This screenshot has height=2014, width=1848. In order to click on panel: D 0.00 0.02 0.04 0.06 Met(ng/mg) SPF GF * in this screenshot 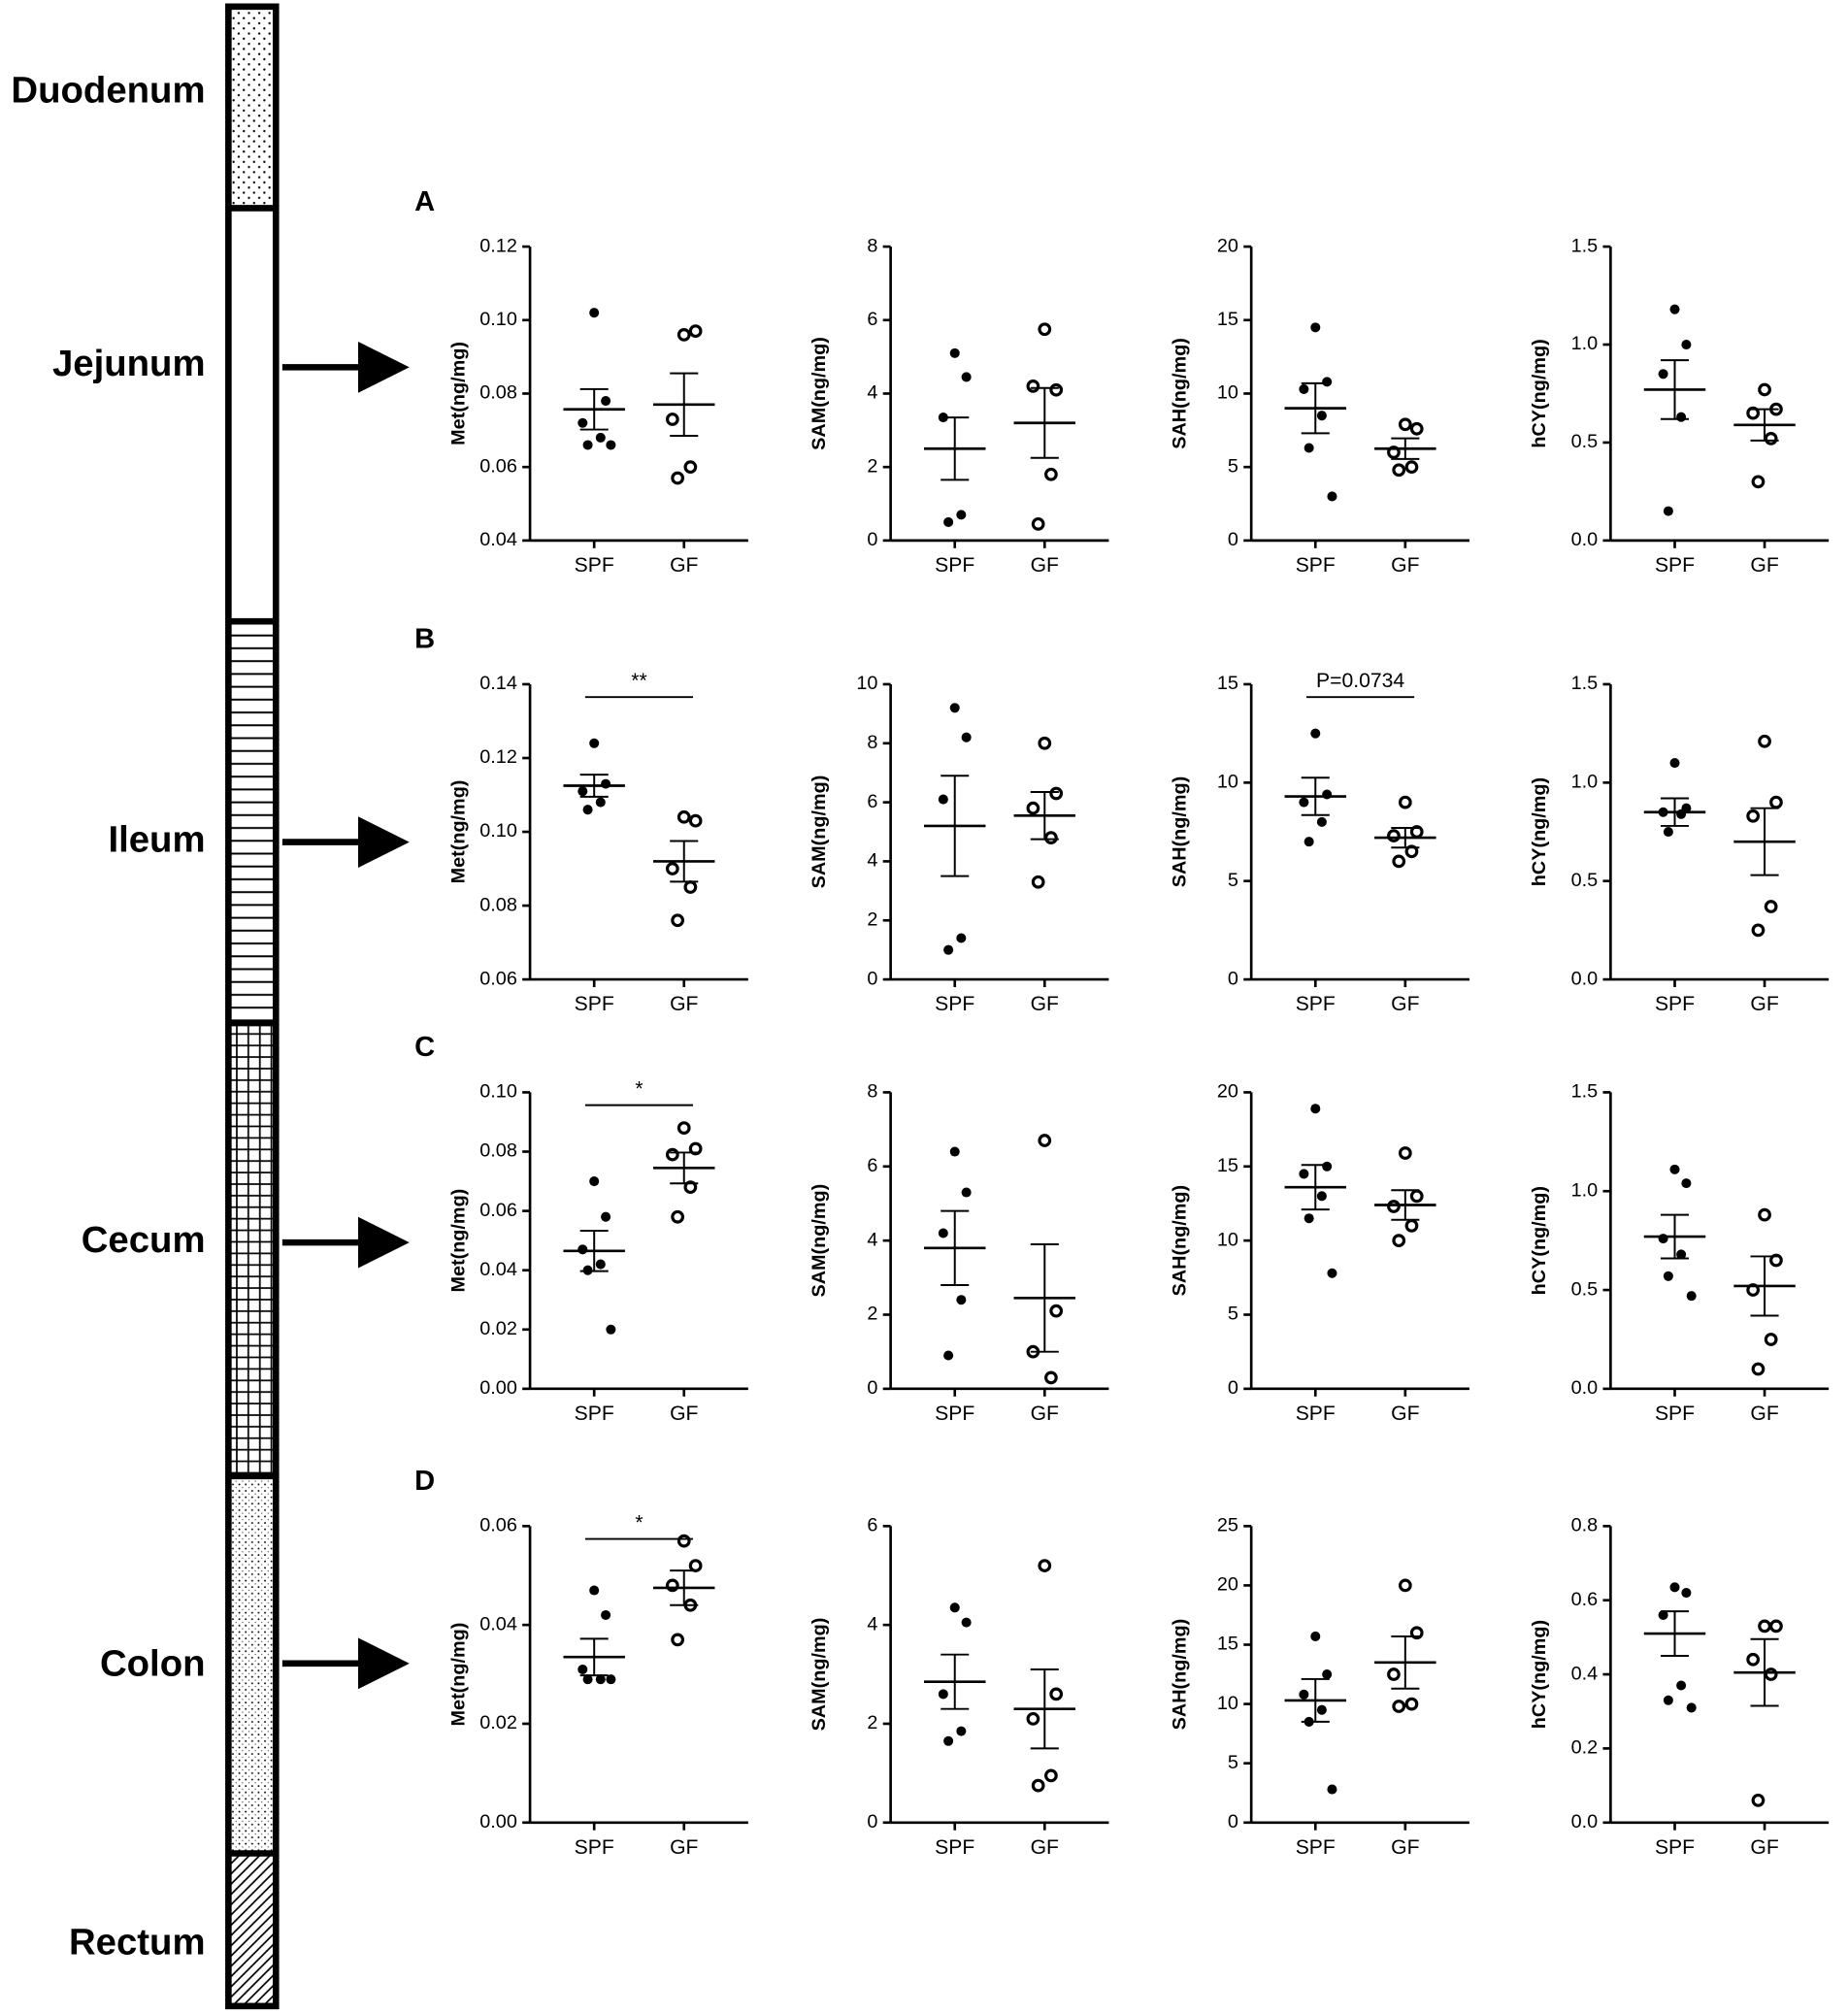, I will do `click(581, 1662)`.